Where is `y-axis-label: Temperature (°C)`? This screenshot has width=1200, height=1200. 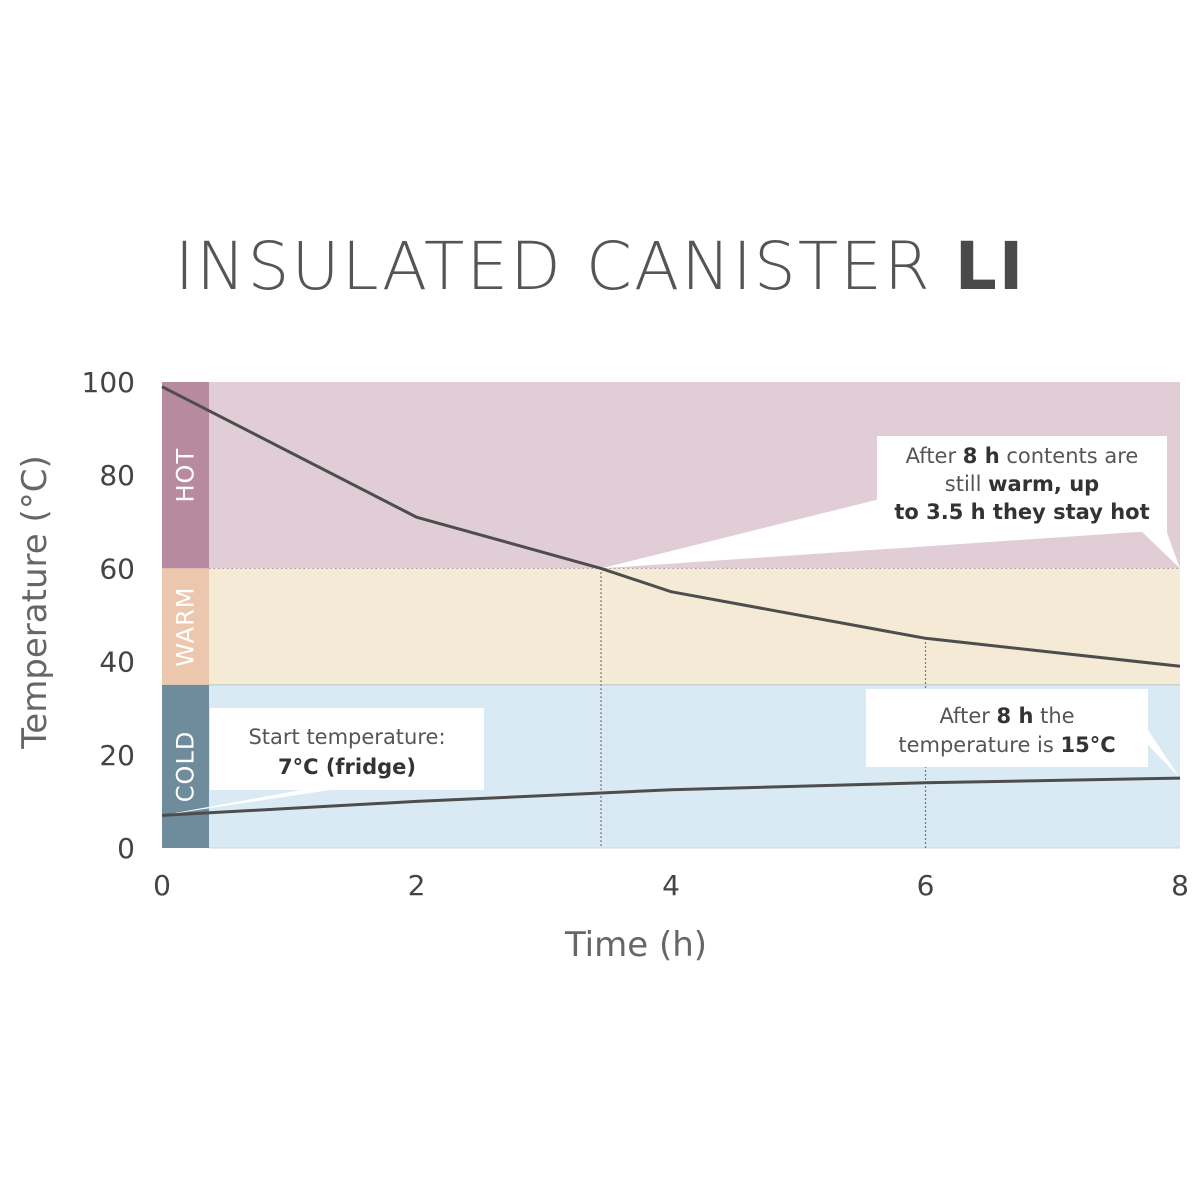
y-axis-label: Temperature (°C) is located at coordinates (35, 602).